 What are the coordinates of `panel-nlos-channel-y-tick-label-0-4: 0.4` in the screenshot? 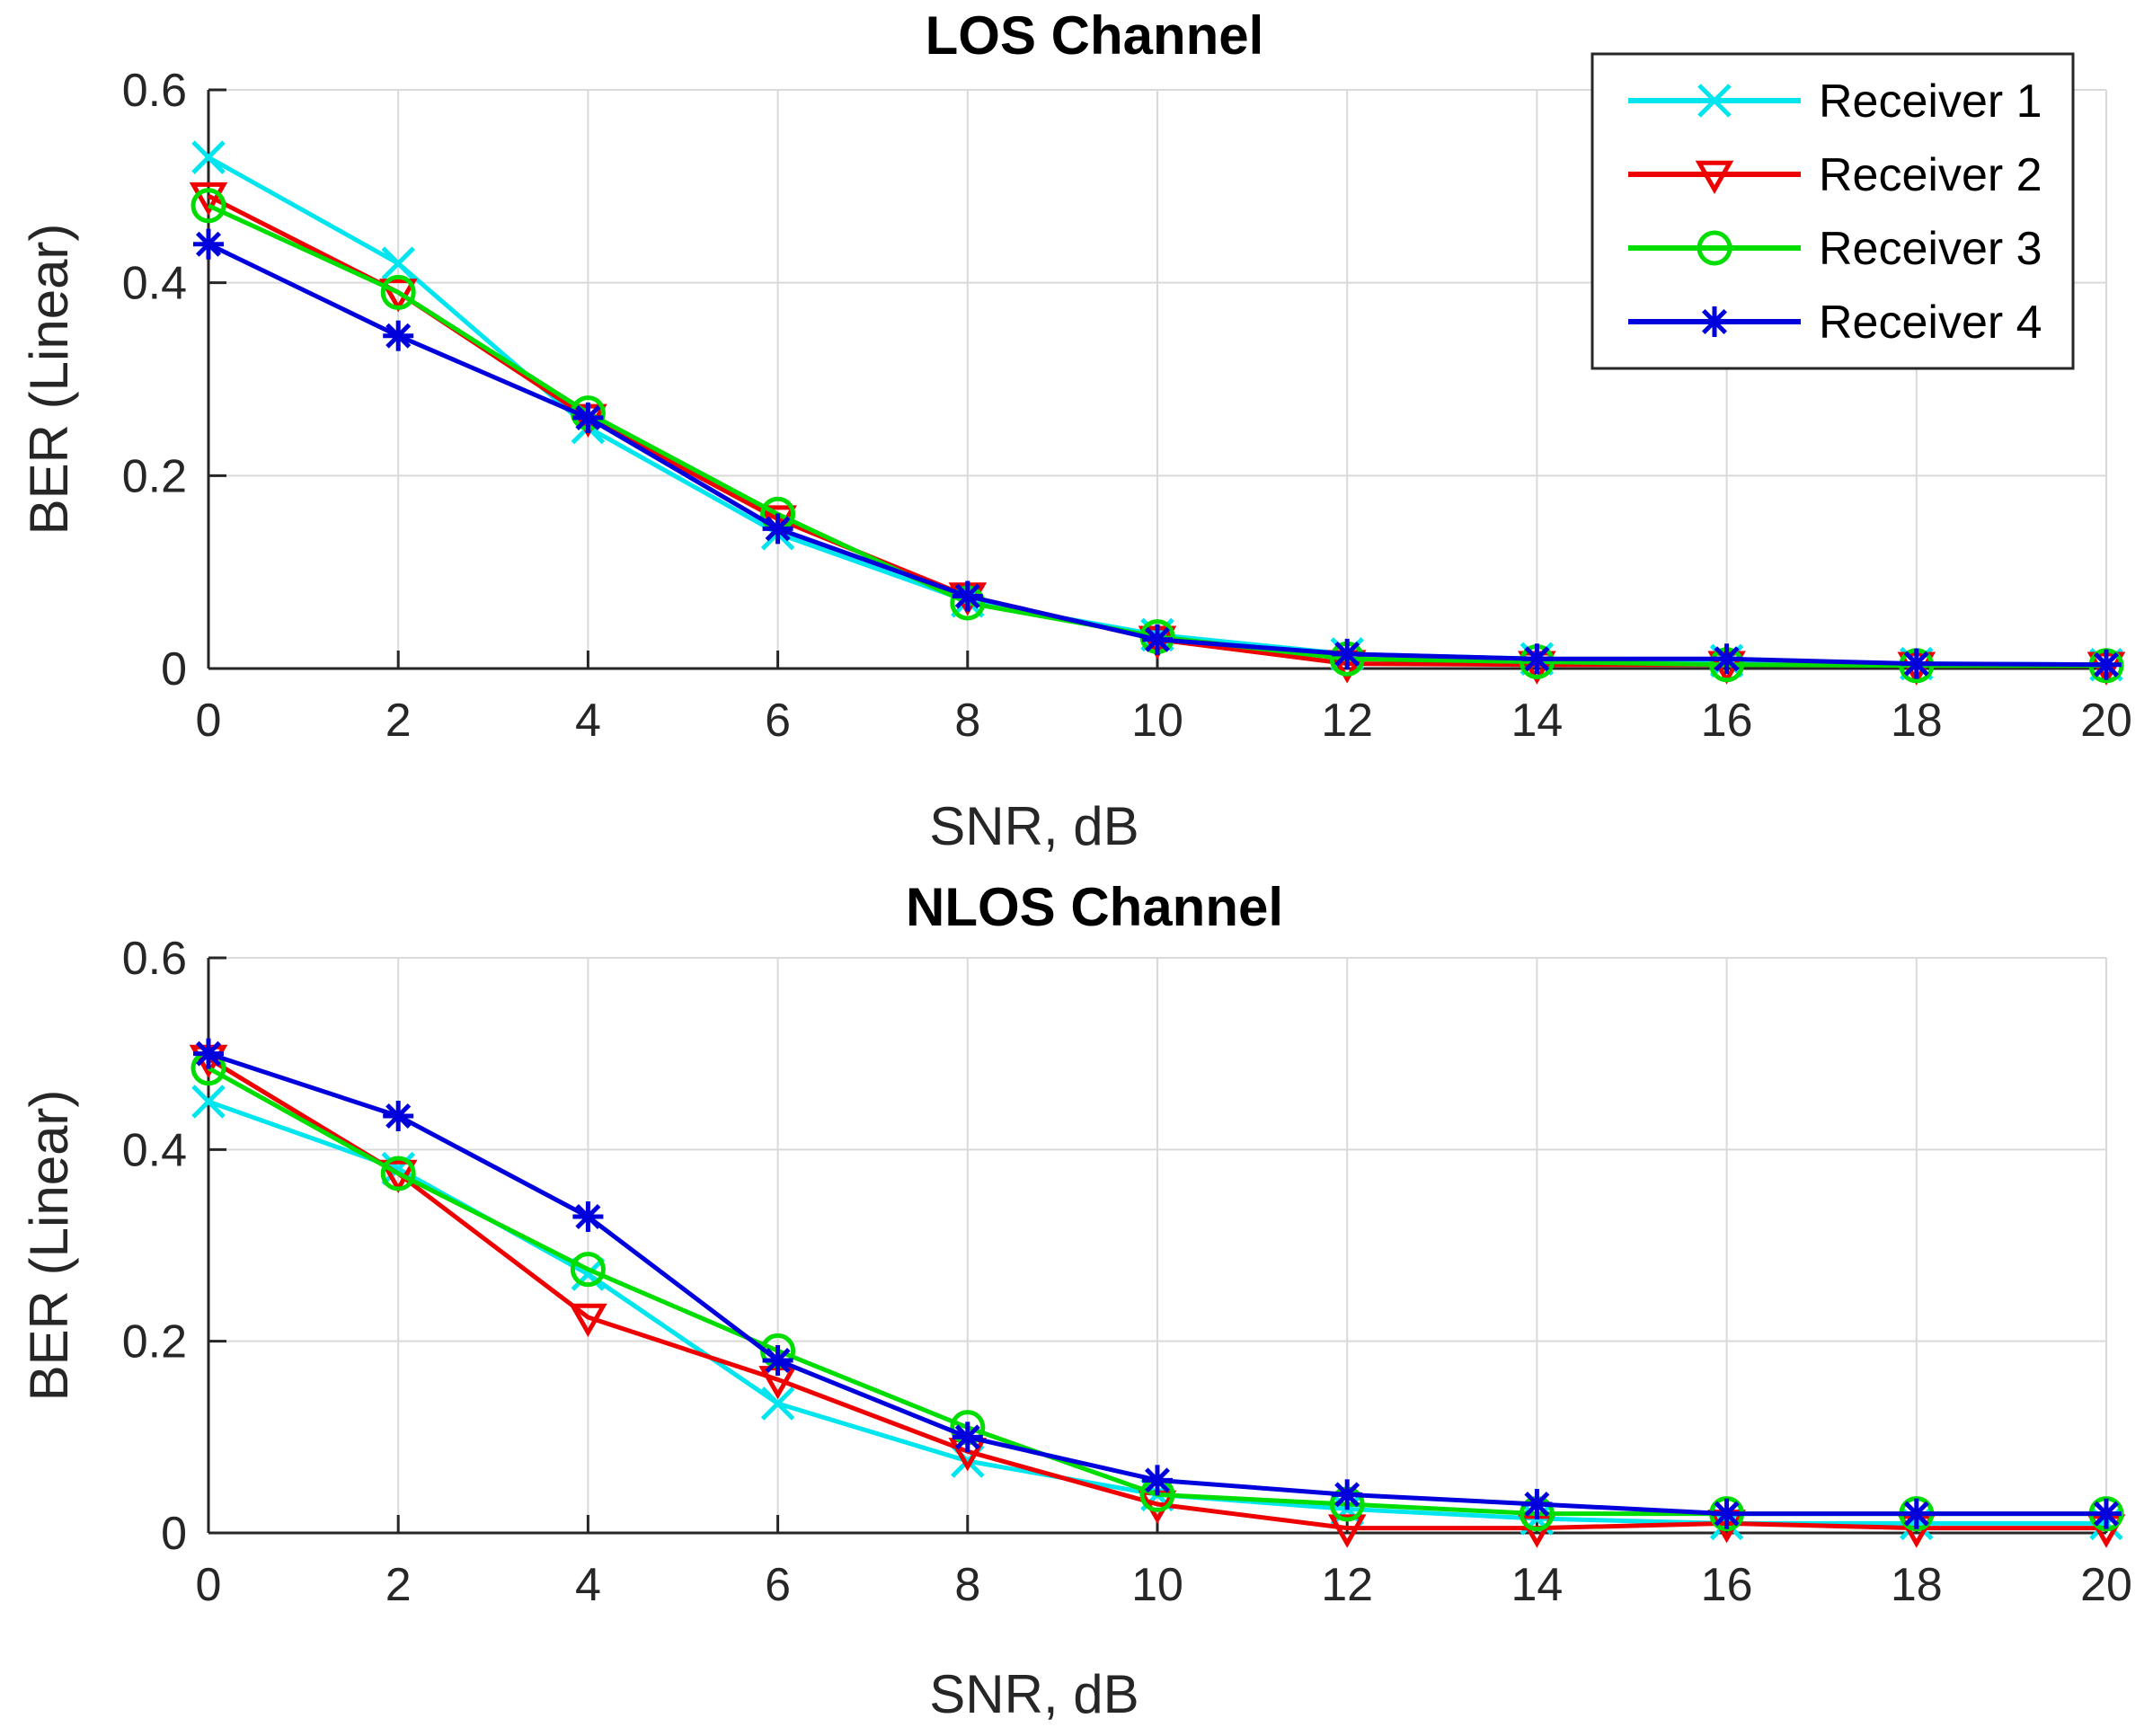 It's located at (154, 1150).